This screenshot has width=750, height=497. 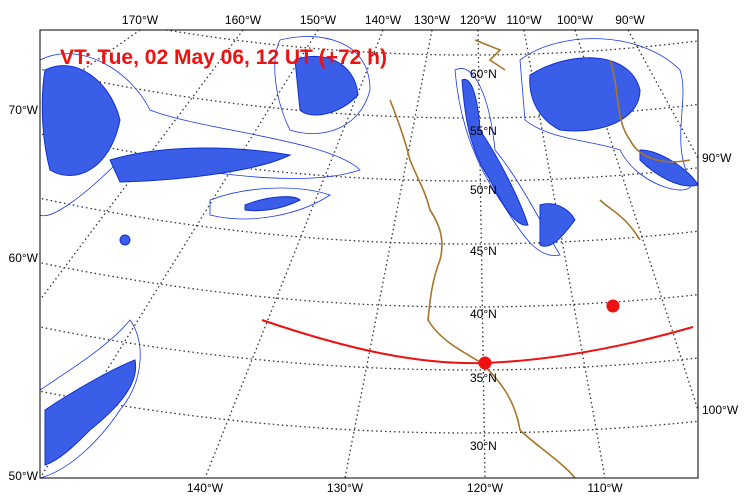 What do you see at coordinates (223, 57) in the screenshot?
I see `title: VT: Tue, 02 May 06, 12 UT (+72 h)` at bounding box center [223, 57].